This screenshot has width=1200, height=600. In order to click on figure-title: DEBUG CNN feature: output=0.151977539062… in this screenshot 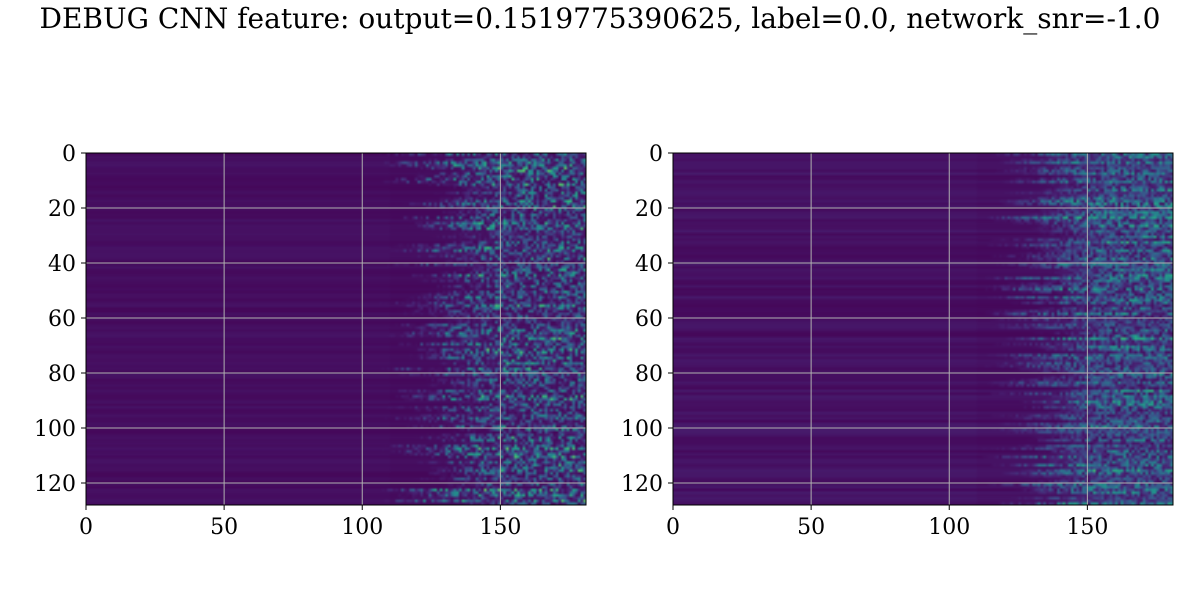, I will do `click(600, 18)`.